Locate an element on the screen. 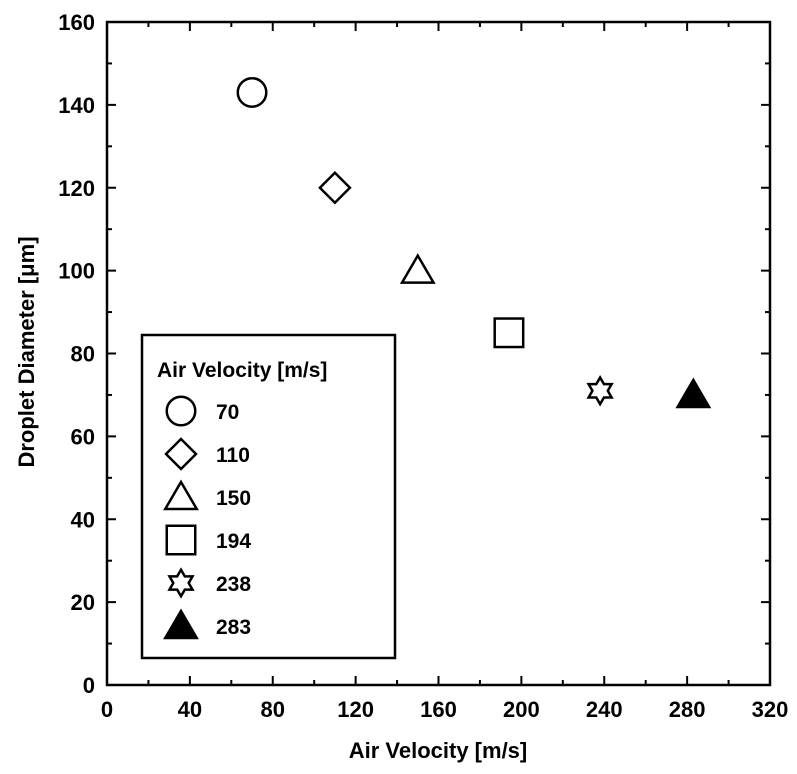 This screenshot has height=774, width=797. legend-label: 238 is located at coordinates (233, 584).